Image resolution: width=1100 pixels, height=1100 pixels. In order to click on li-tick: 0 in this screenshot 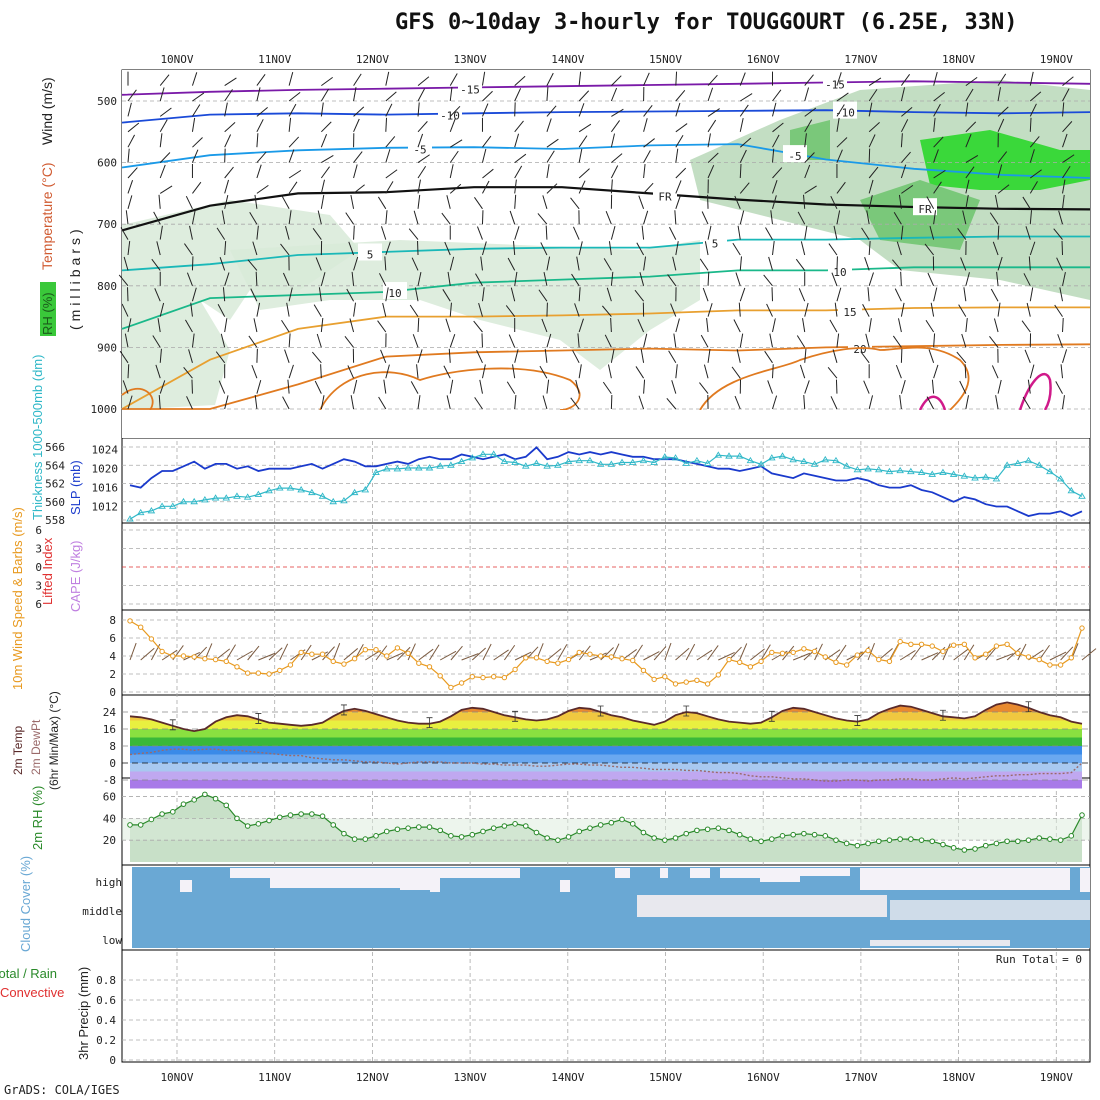, I will do `click(38, 567)`.